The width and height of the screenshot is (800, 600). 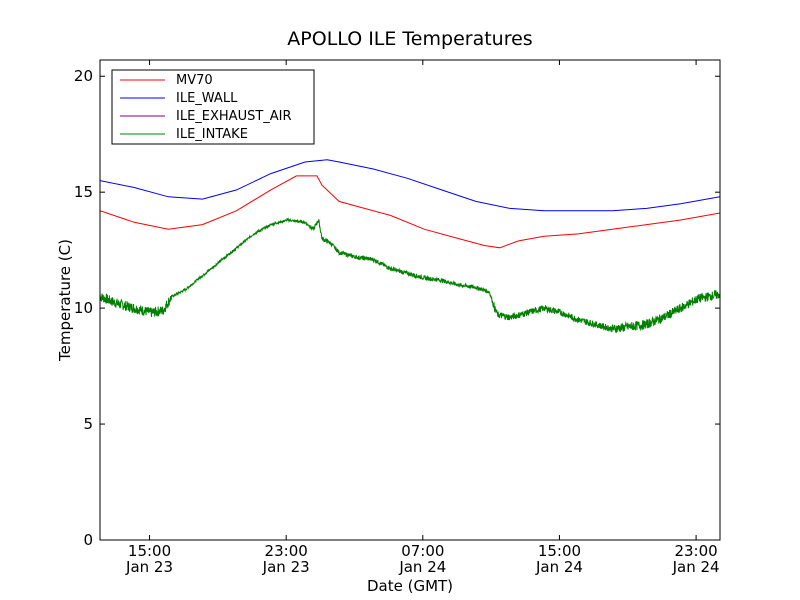 What do you see at coordinates (83, 308) in the screenshot?
I see `y-tick-label: 10` at bounding box center [83, 308].